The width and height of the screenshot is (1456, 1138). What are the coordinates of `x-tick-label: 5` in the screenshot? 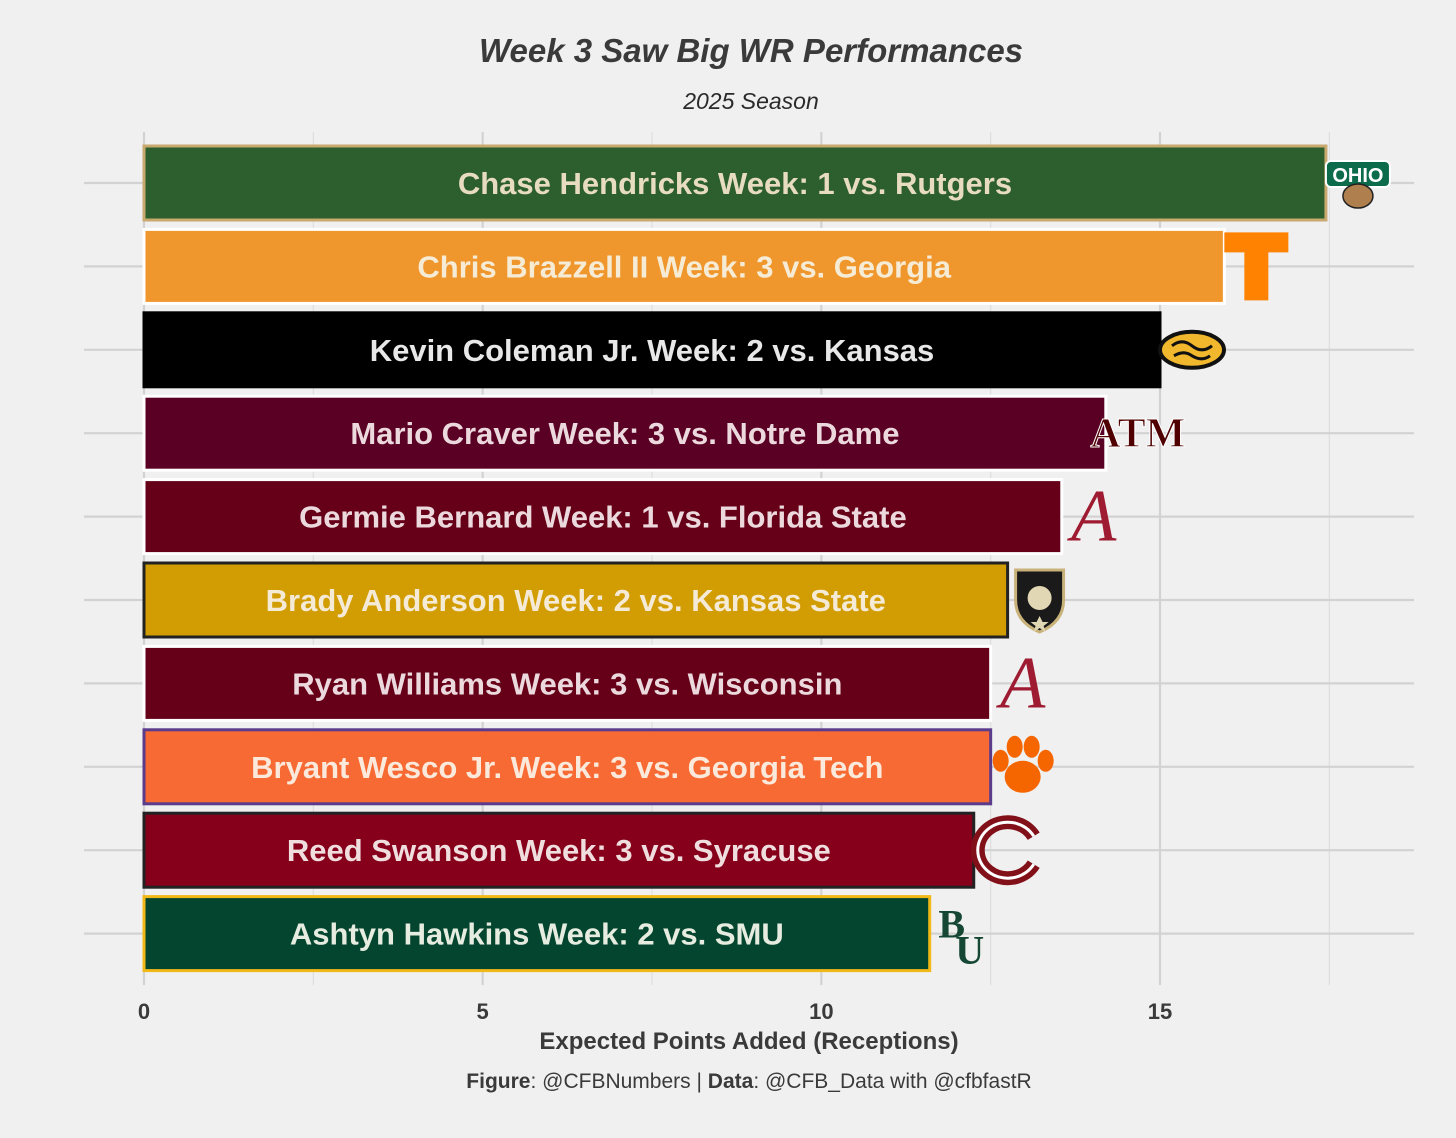 It's located at (483, 1011).